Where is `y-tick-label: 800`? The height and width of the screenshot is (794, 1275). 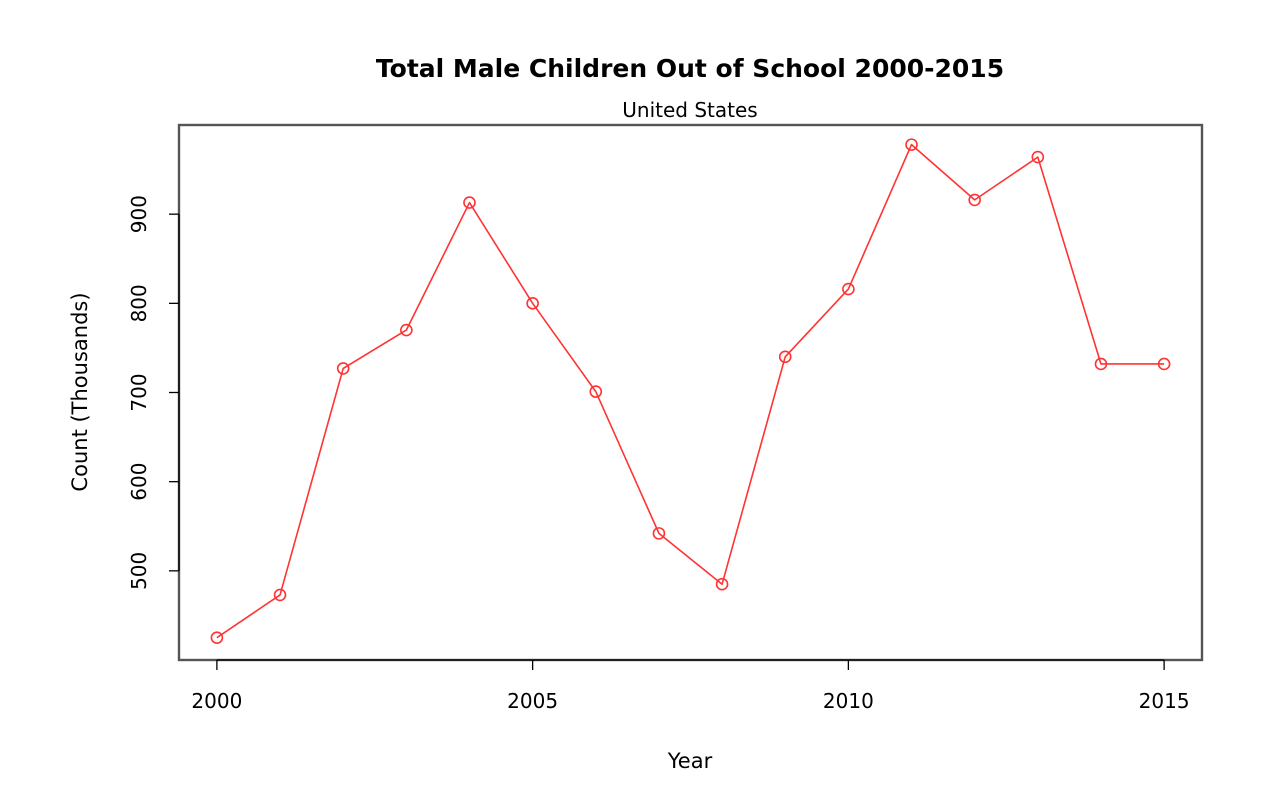 y-tick-label: 800 is located at coordinates (139, 303).